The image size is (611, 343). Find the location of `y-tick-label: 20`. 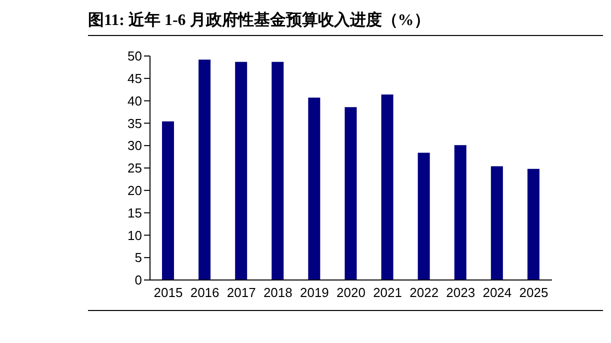

y-tick-label: 20 is located at coordinates (135, 190).